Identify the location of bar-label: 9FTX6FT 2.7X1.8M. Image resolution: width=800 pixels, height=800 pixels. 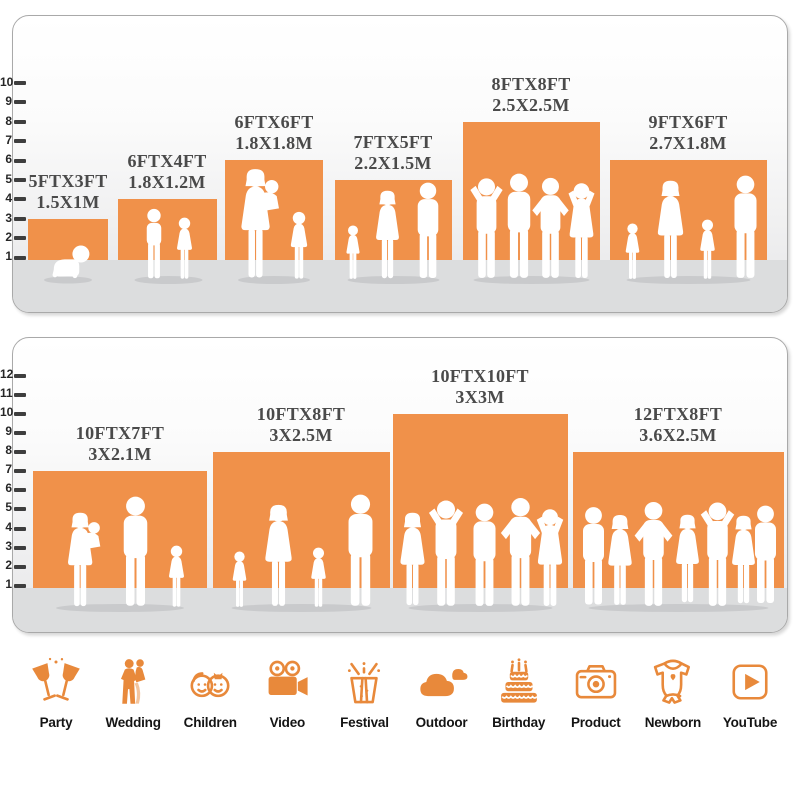
(688, 133).